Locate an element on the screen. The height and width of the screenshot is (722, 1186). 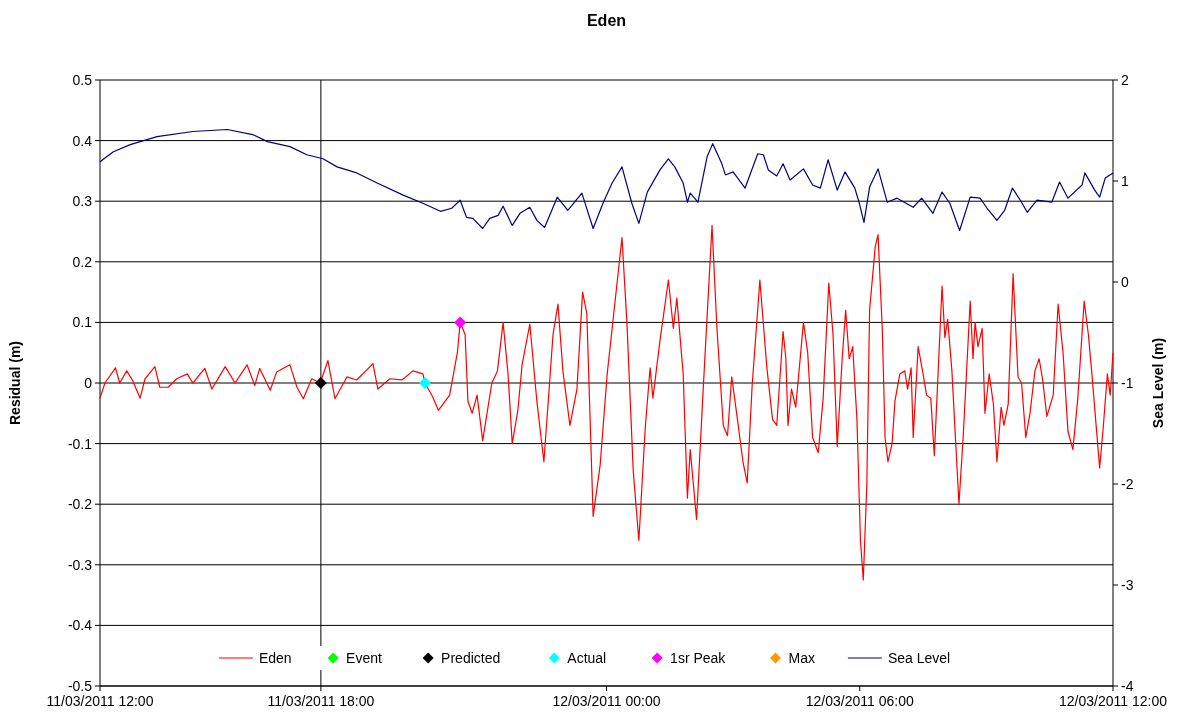
y-tick-label: -0.4 is located at coordinates (80, 625).